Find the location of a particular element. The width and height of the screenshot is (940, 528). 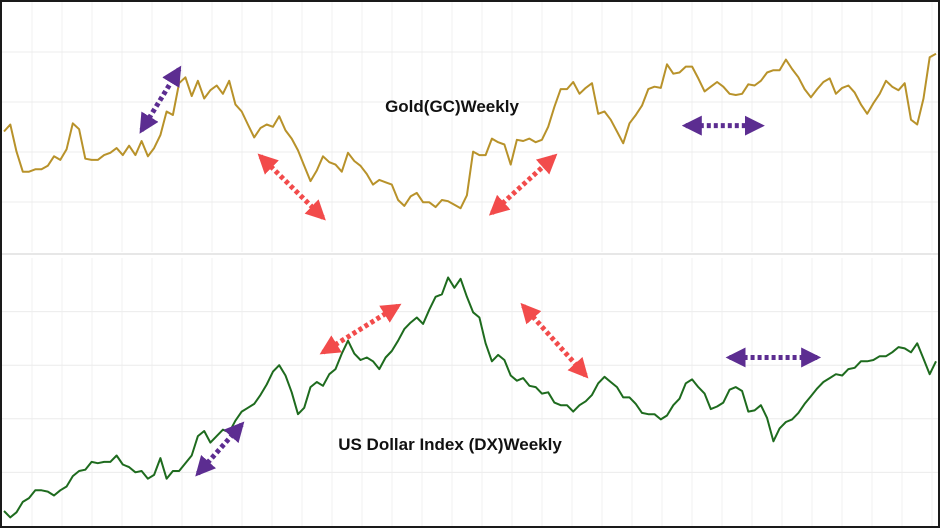

dollar-chart-title: US Dollar Index (DX)Weekly is located at coordinates (450, 444).